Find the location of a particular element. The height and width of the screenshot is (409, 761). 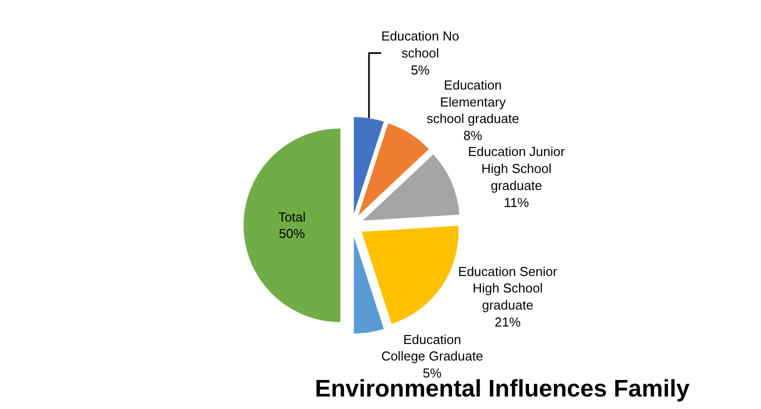

data-label: 50% is located at coordinates (292, 234).